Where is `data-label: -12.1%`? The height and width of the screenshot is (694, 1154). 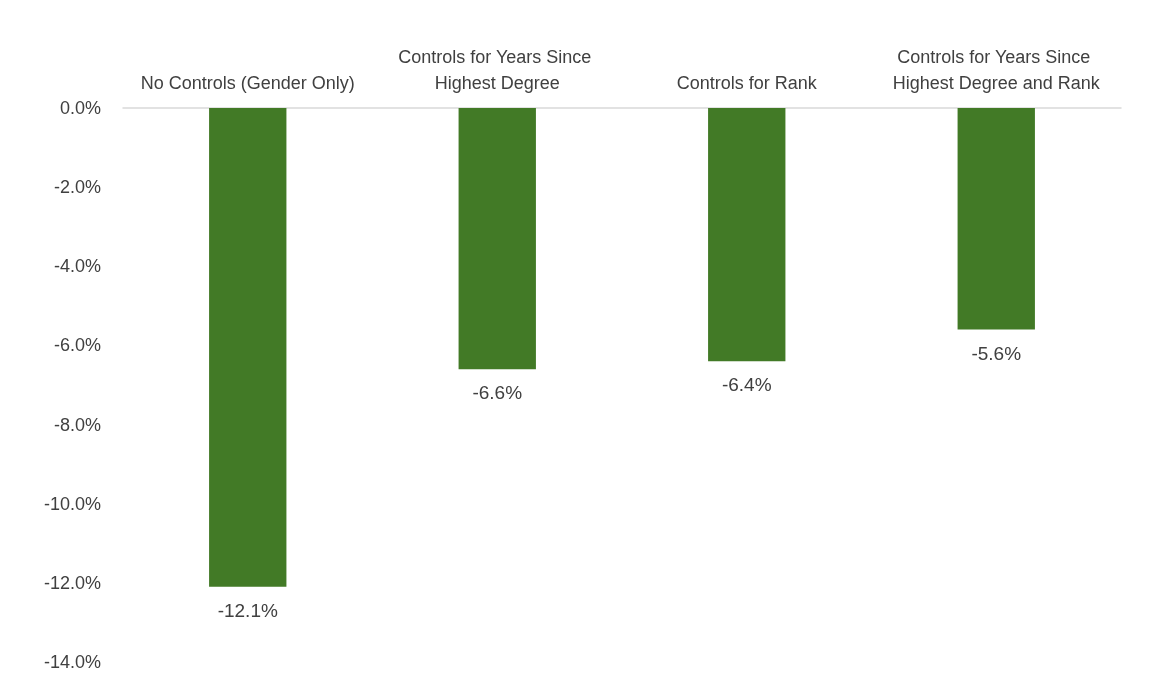 data-label: -12.1% is located at coordinates (247, 610).